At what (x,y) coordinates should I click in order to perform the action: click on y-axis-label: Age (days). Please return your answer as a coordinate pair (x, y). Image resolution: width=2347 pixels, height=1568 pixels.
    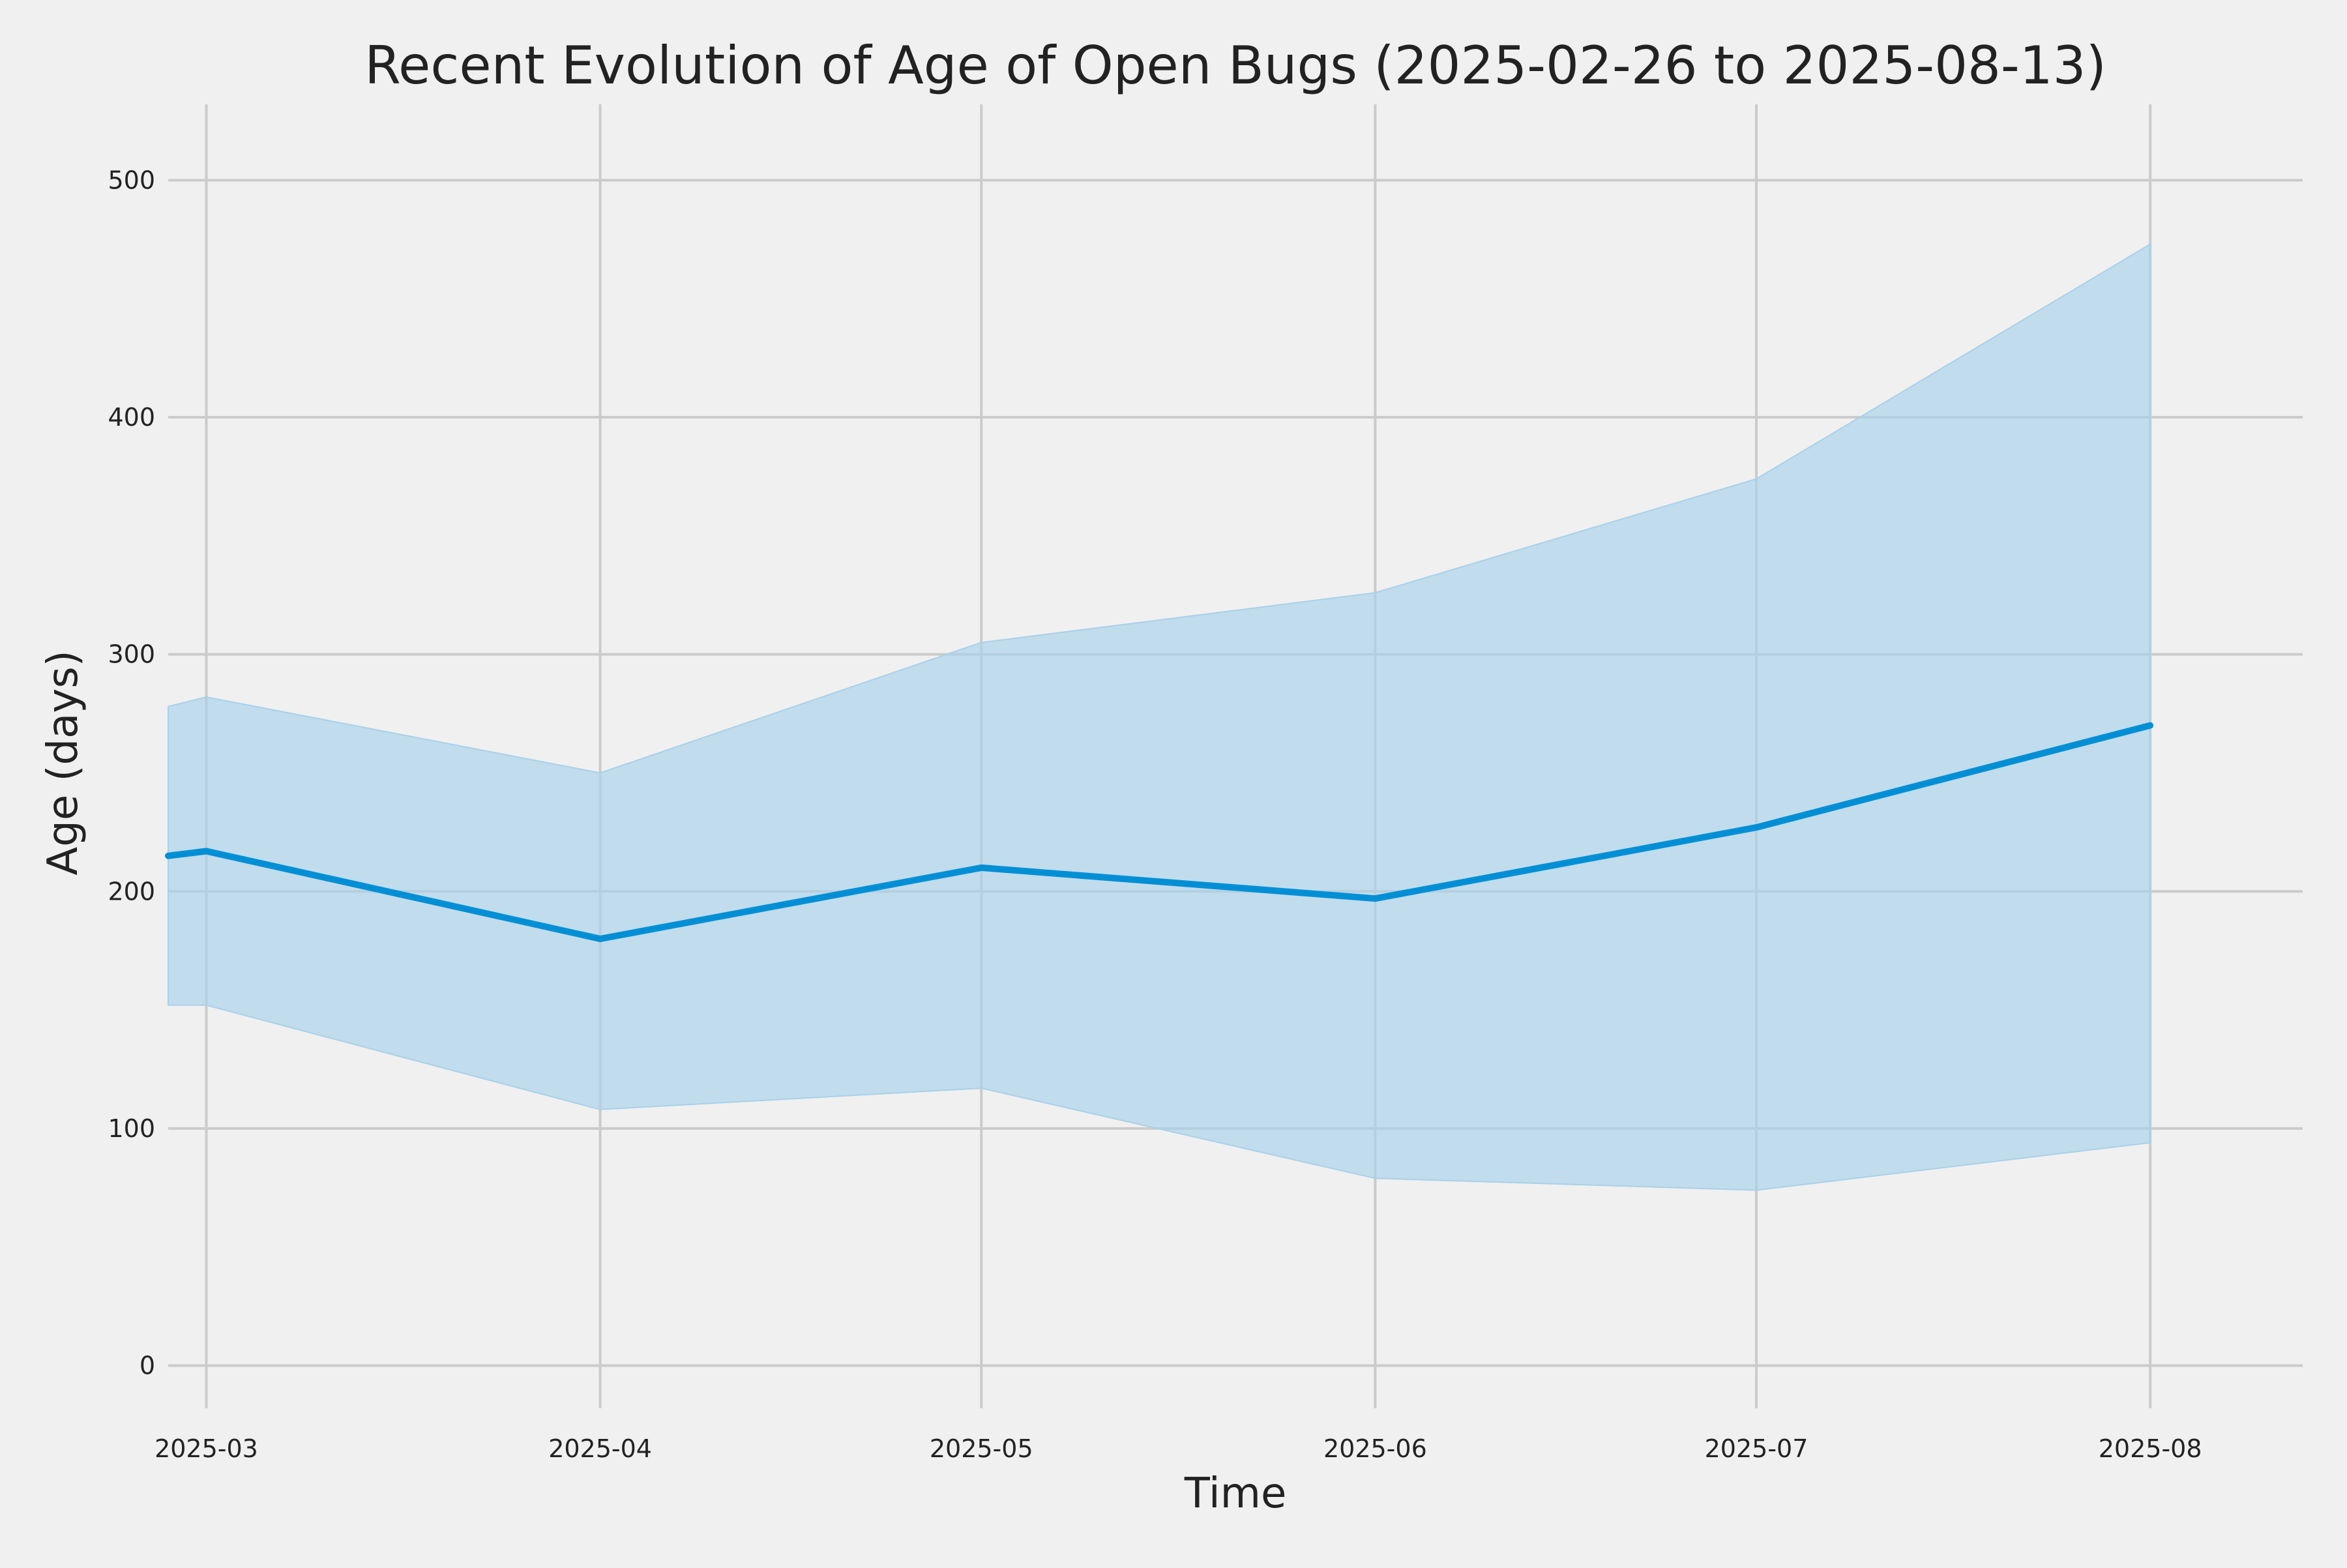
    Looking at the image, I should click on (63, 763).